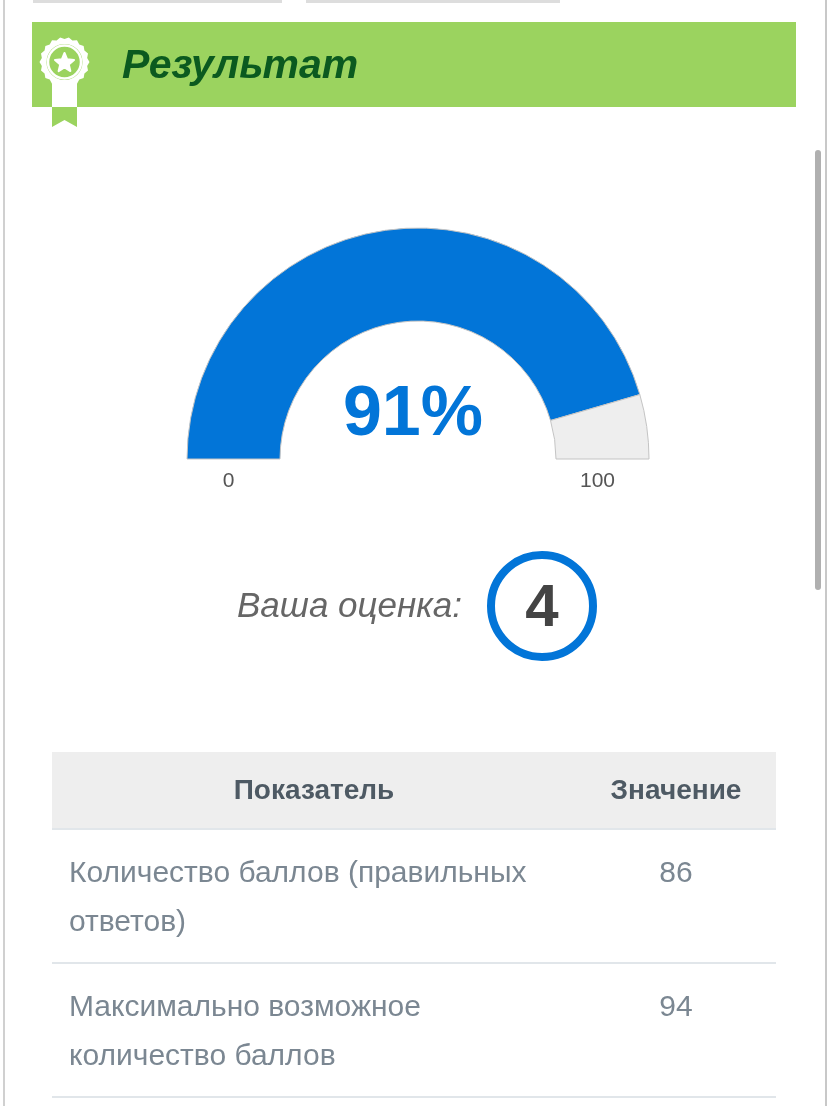 The width and height of the screenshot is (828, 1106). I want to click on text: Максимально возможное количество баллов, so click(245, 1030).